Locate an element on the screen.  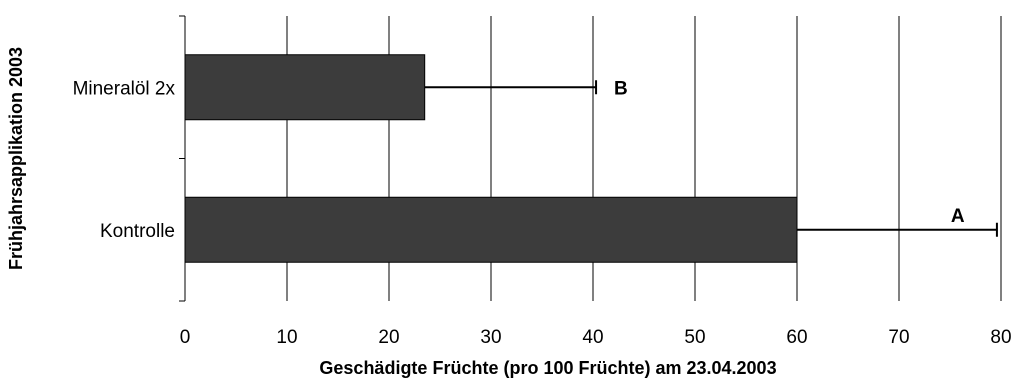
x-tick-label-50: 50 is located at coordinates (694, 337).